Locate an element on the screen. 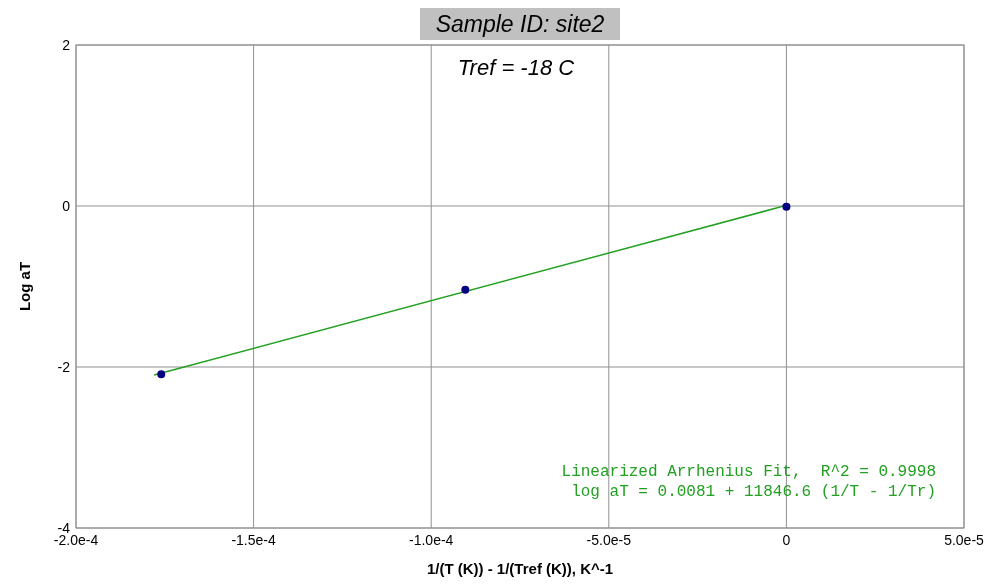  annotation: log aT = 0.0081 + 11846.6 (1/T - 1/Tr) is located at coordinates (753, 492).